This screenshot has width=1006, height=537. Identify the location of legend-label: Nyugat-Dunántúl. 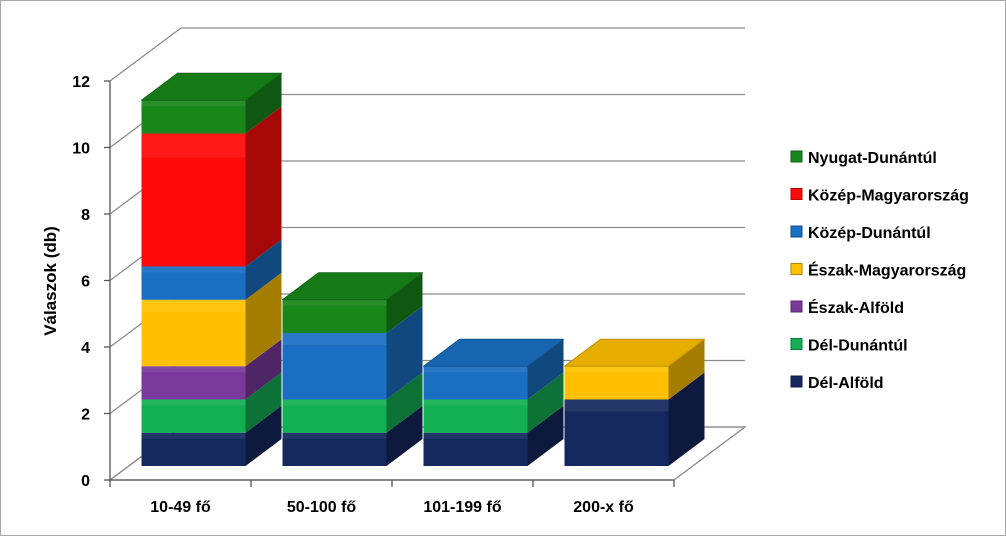
(872, 158).